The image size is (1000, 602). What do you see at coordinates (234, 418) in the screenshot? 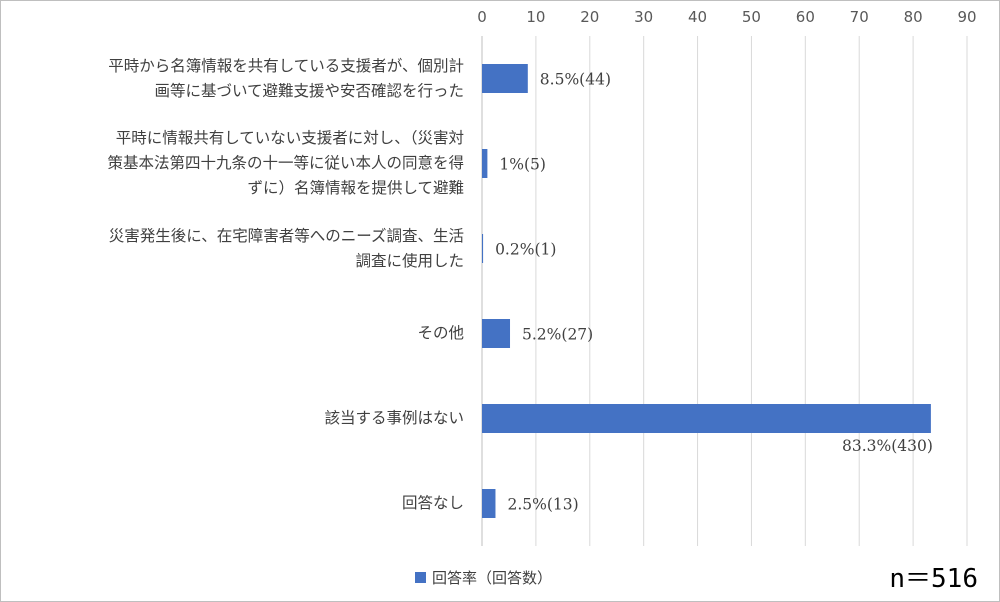
I see `category-label: 該当する事例はない` at bounding box center [234, 418].